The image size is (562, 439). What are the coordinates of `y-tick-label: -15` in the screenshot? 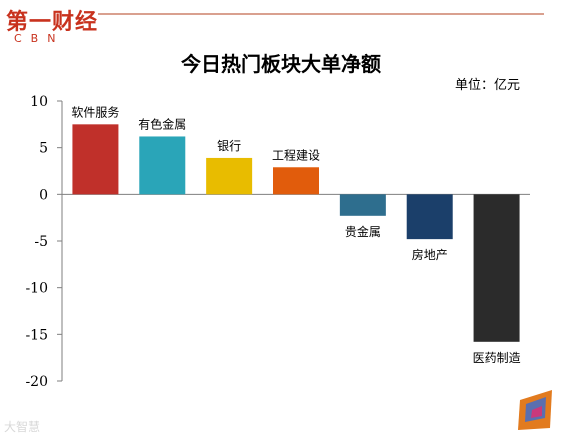 It's located at (36, 335).